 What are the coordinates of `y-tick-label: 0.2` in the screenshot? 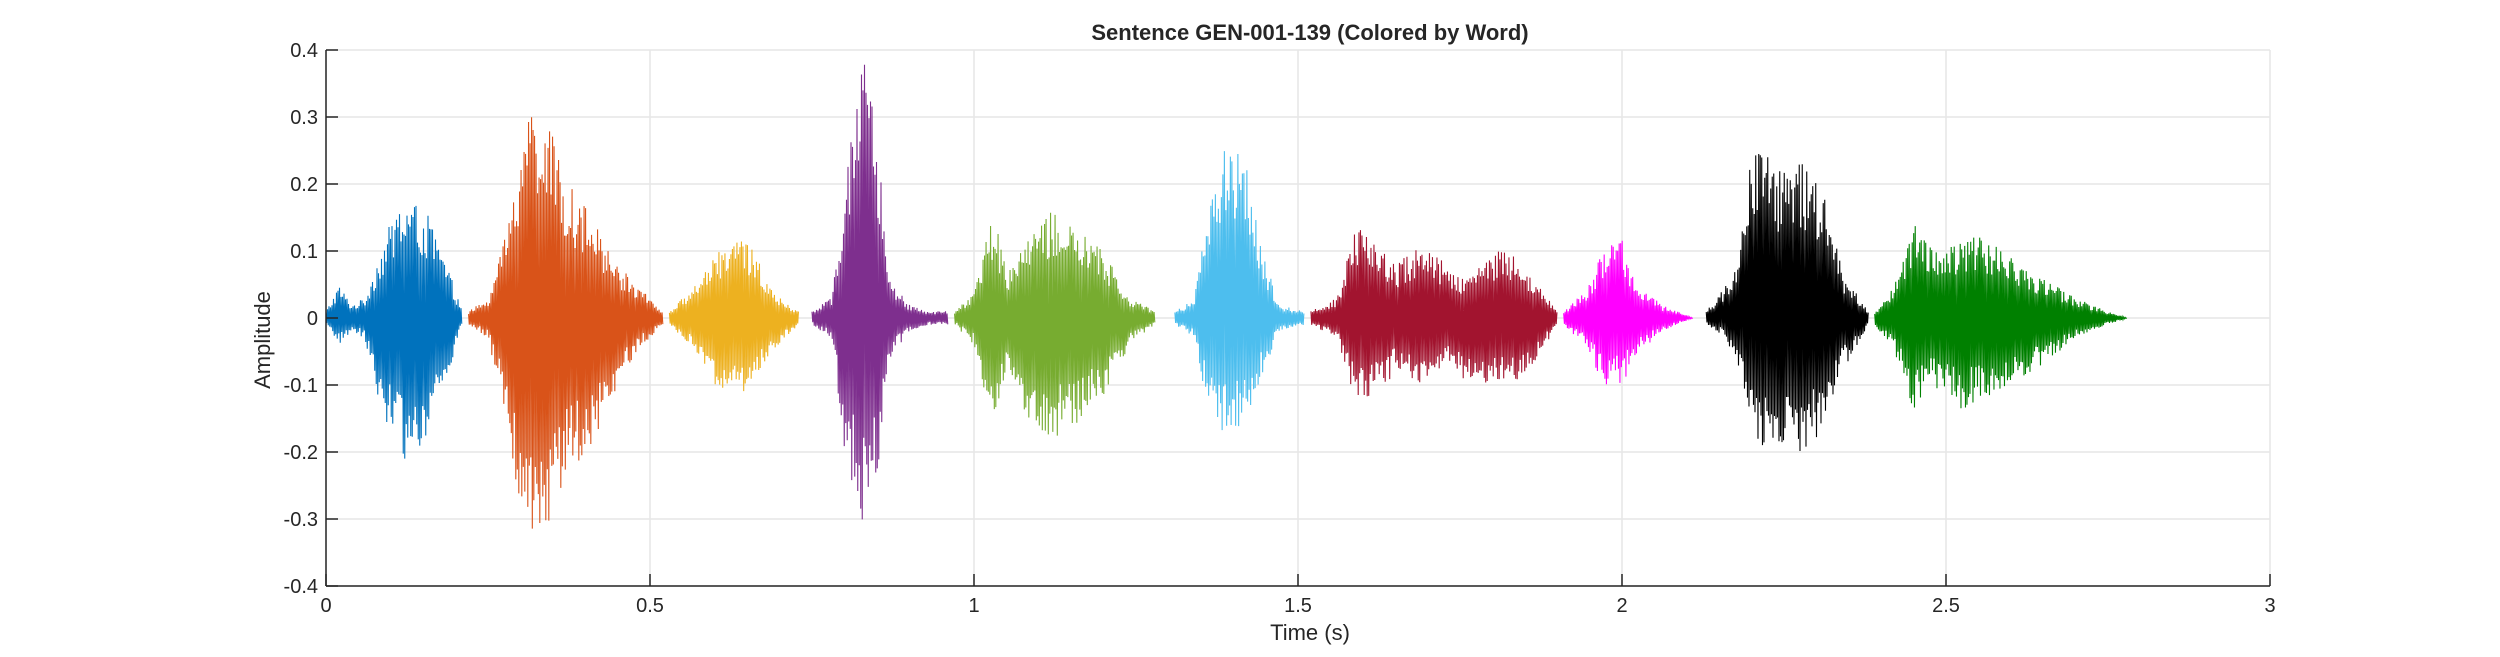 It's located at (304, 185).